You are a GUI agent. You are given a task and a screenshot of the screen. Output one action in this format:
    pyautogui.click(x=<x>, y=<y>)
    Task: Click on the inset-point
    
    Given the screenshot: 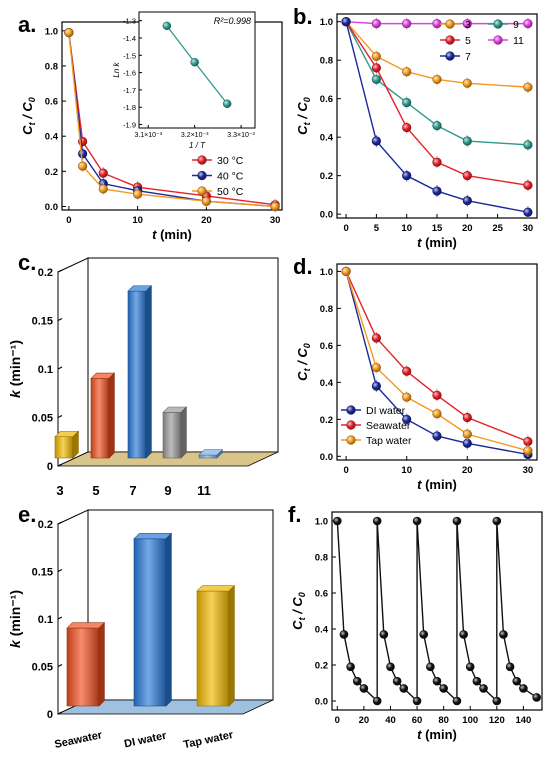 What is the action you would take?
    pyautogui.click(x=167, y=26)
    